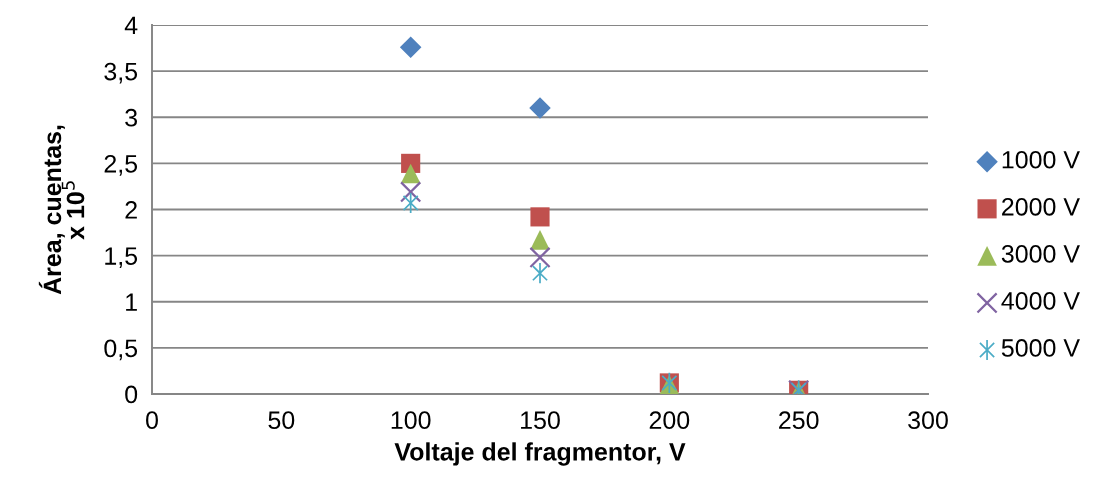 The height and width of the screenshot is (487, 1099). Describe the element at coordinates (669, 420) in the screenshot. I see `x-tick-label: 200` at that location.